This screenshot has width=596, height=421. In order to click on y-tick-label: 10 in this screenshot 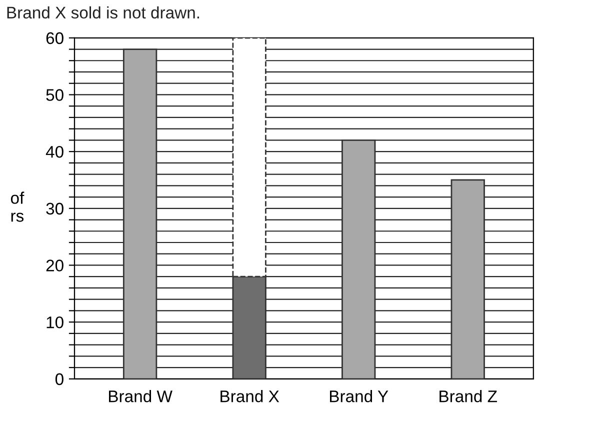, I will do `click(55, 322)`.